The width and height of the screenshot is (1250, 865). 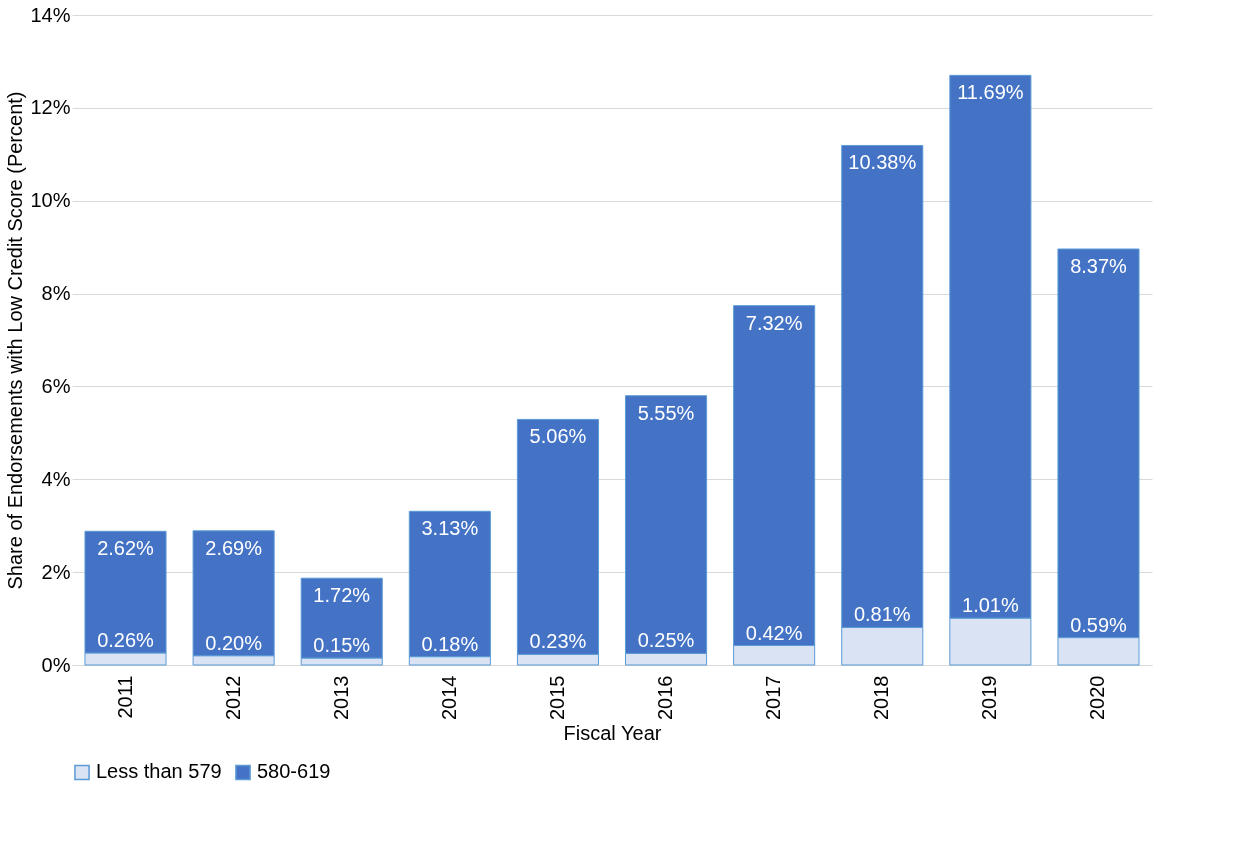 What do you see at coordinates (774, 632) in the screenshot?
I see `data-label: 0.42%` at bounding box center [774, 632].